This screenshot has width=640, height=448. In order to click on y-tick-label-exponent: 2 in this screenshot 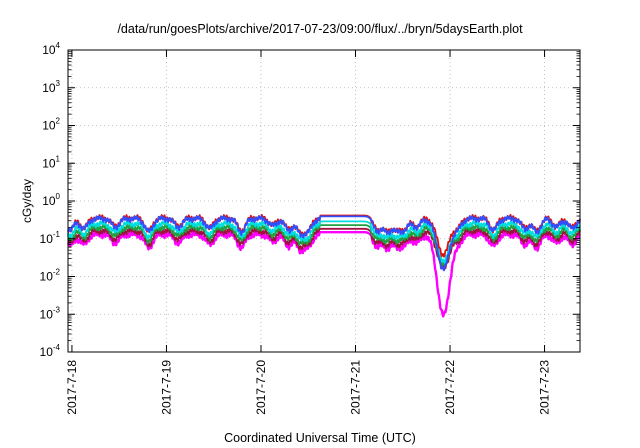, I will do `click(58, 121)`.